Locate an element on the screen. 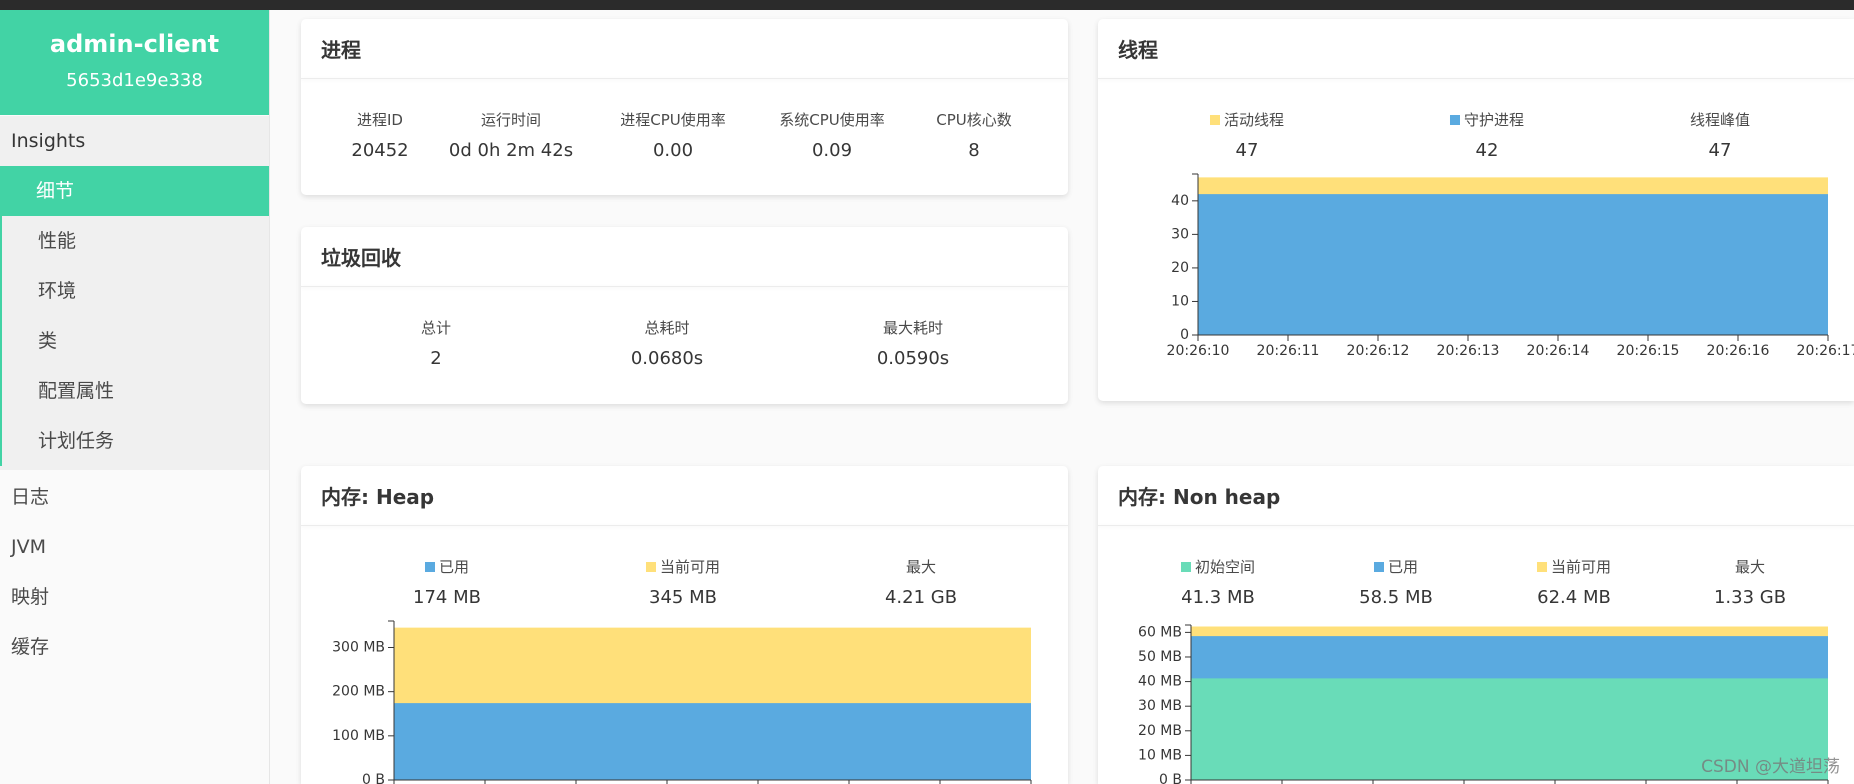  menu-item: 计划任务 is located at coordinates (134, 441).